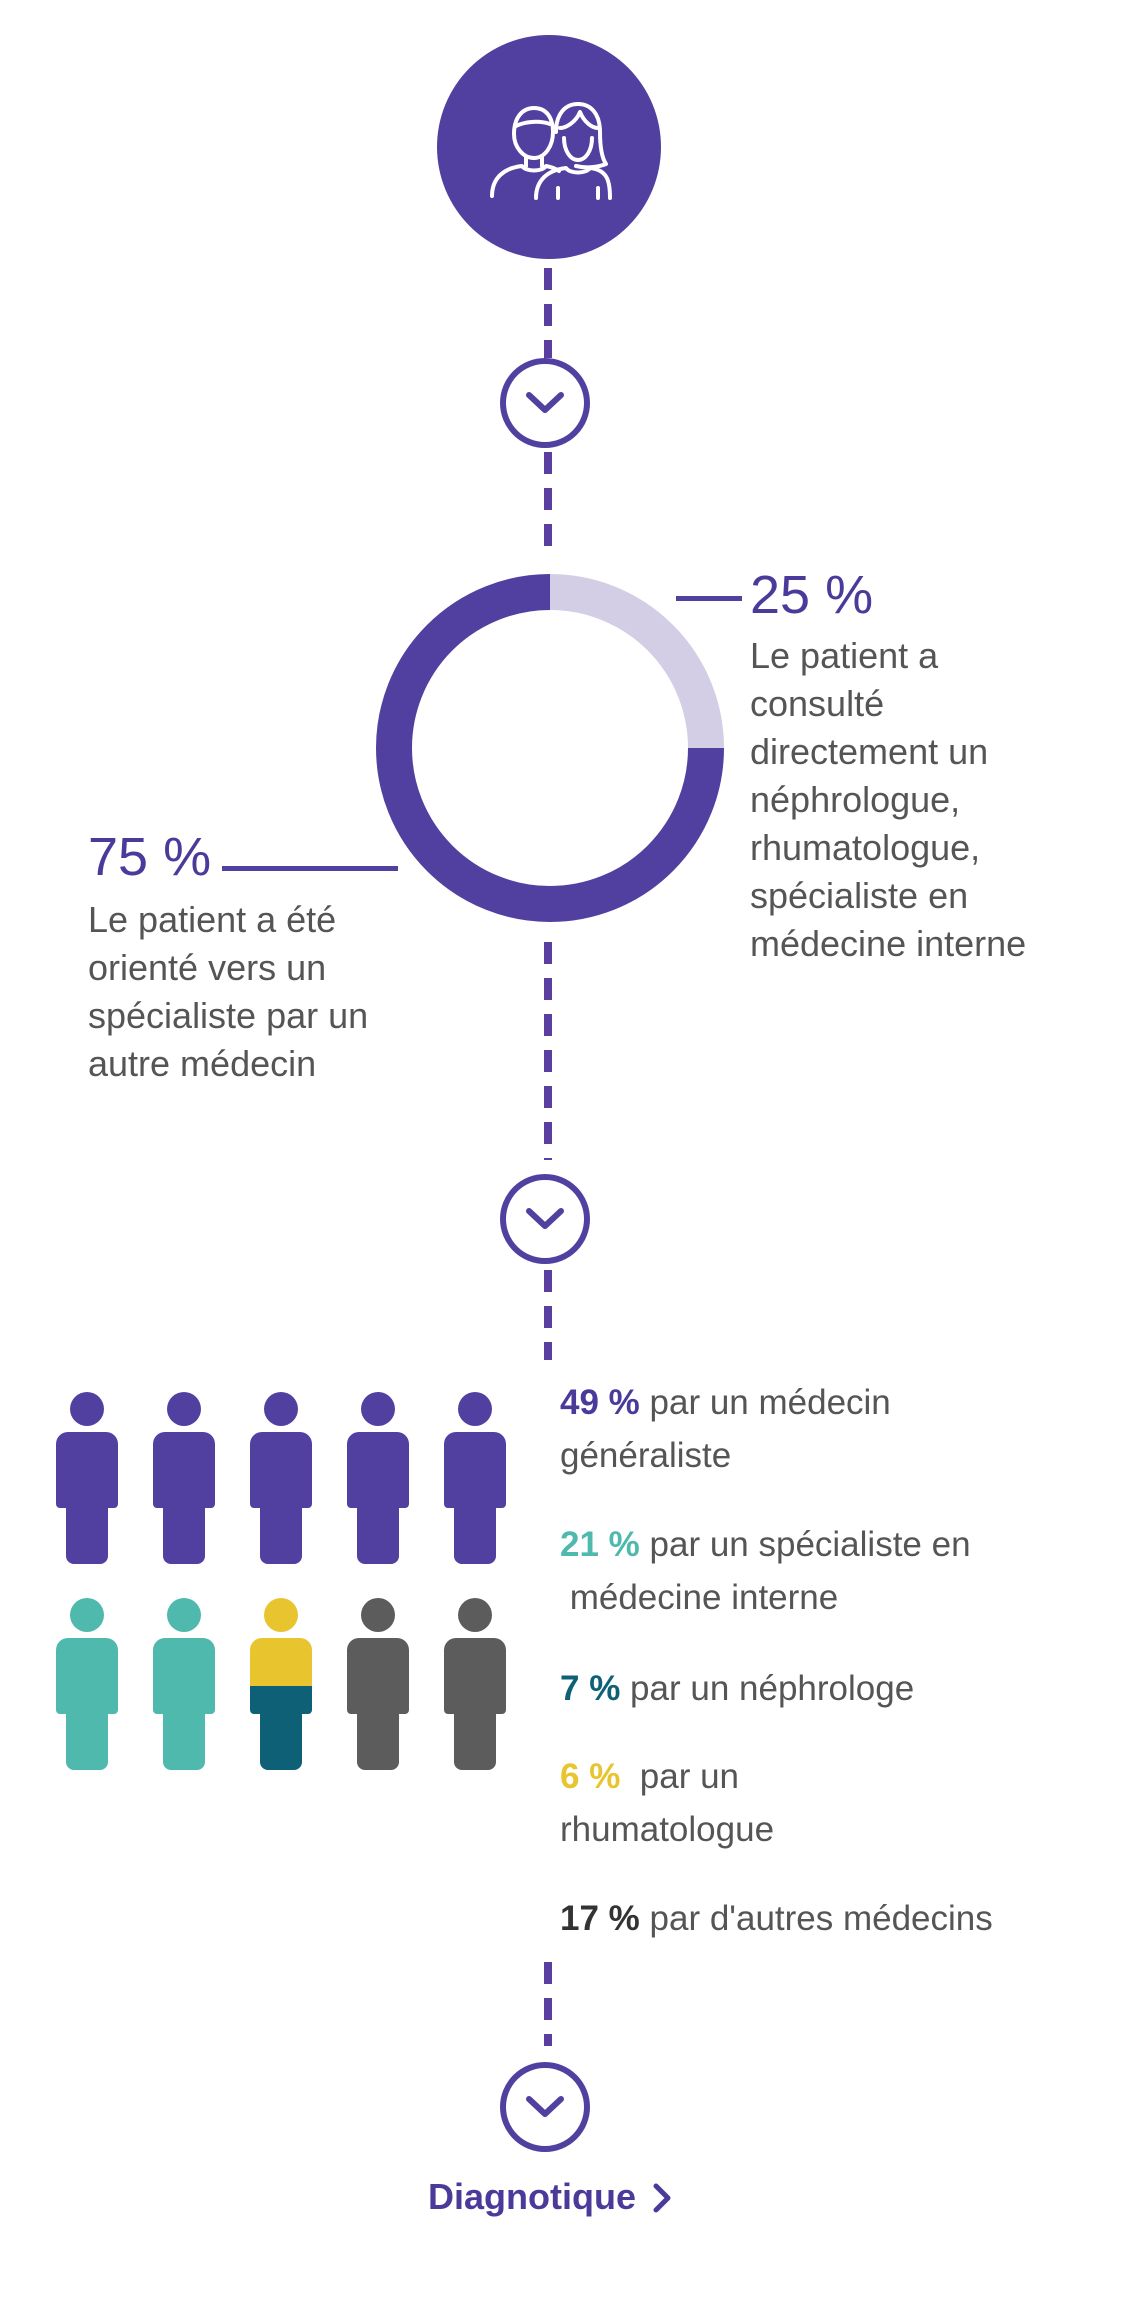 The image size is (1125, 2315). What do you see at coordinates (699, 1597) in the screenshot?
I see `stat-label: médecine interne` at bounding box center [699, 1597].